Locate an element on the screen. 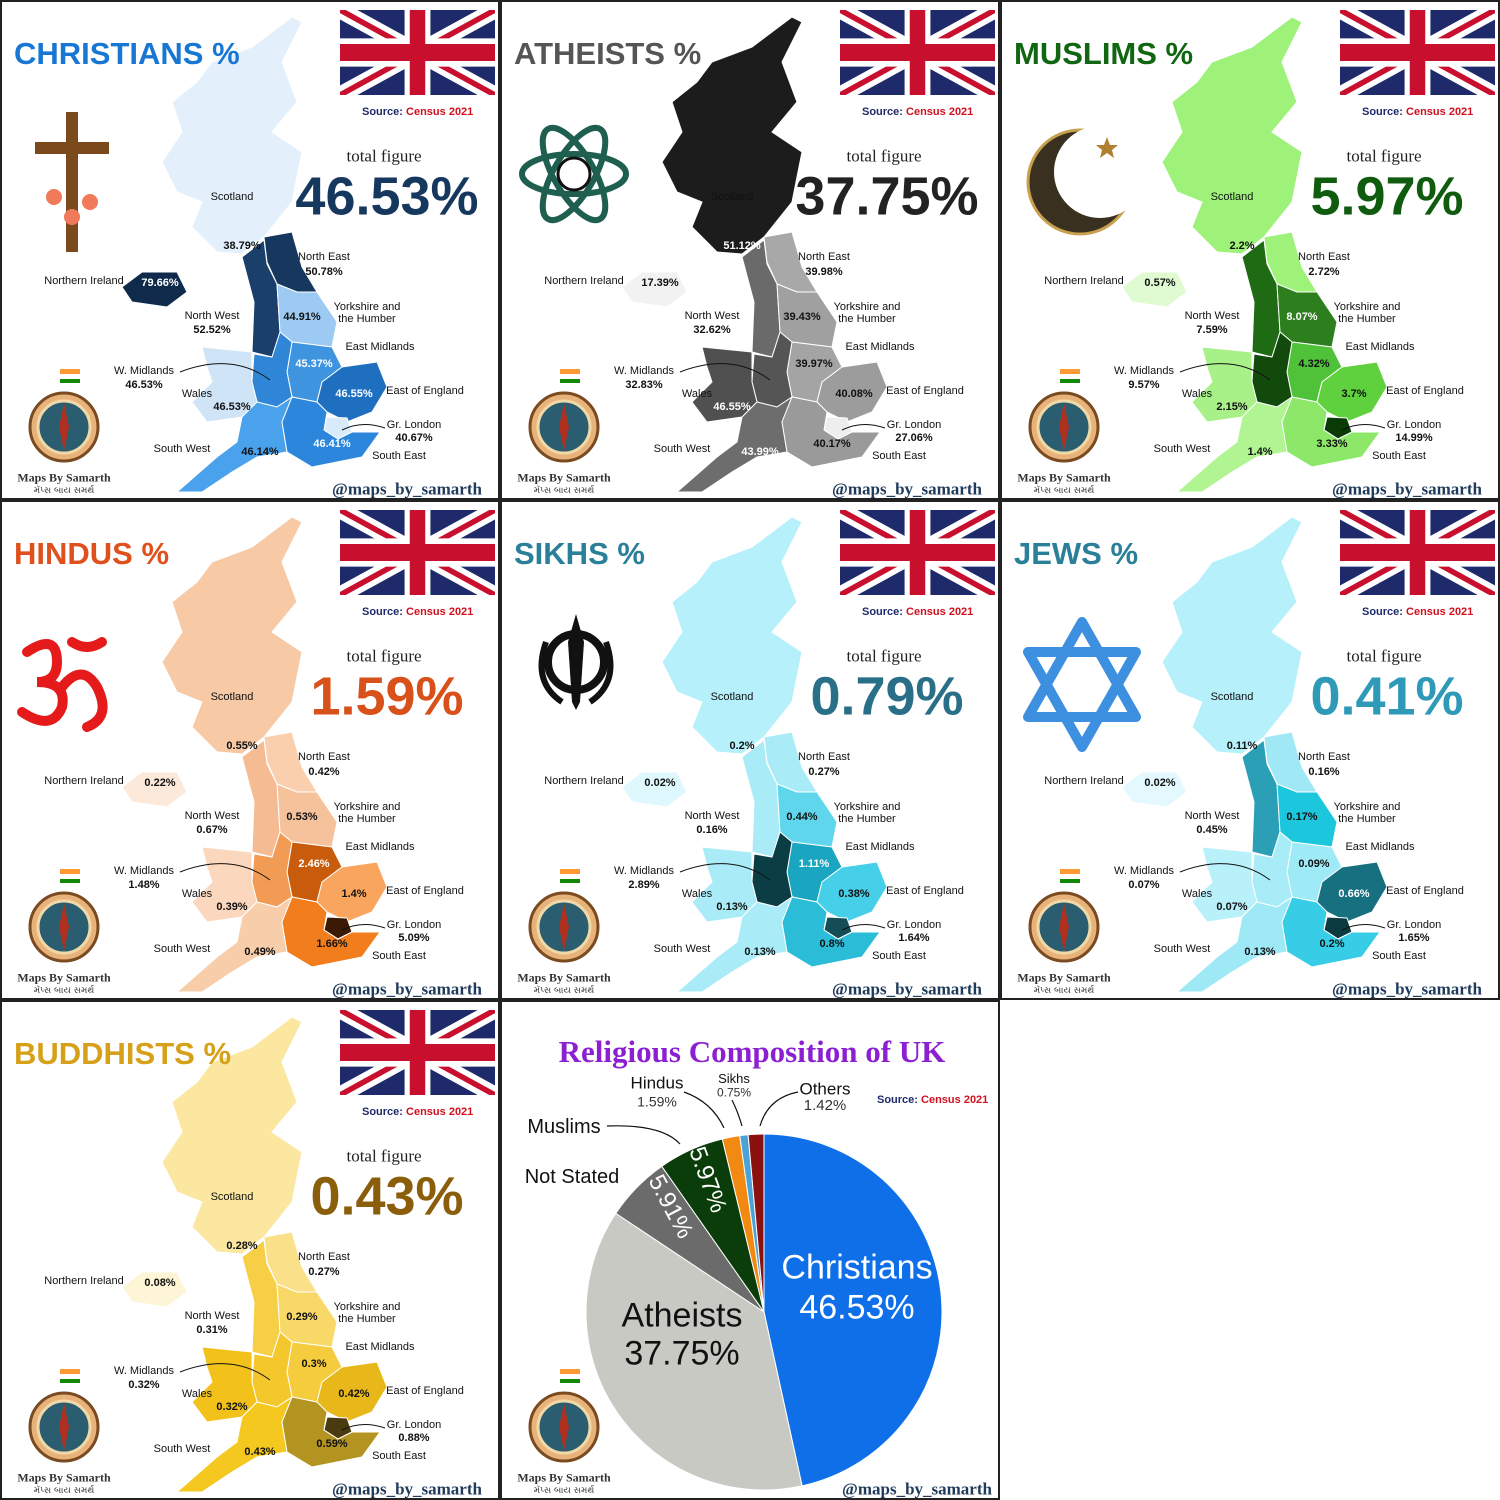 The width and height of the screenshot is (1500, 1500). region-value: 0.13% is located at coordinates (760, 951).